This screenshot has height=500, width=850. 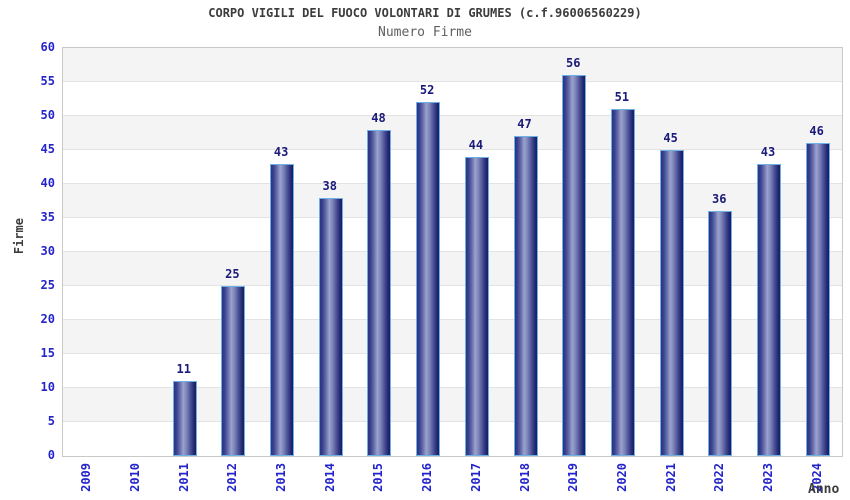 I want to click on bar-2016, so click(x=428, y=279).